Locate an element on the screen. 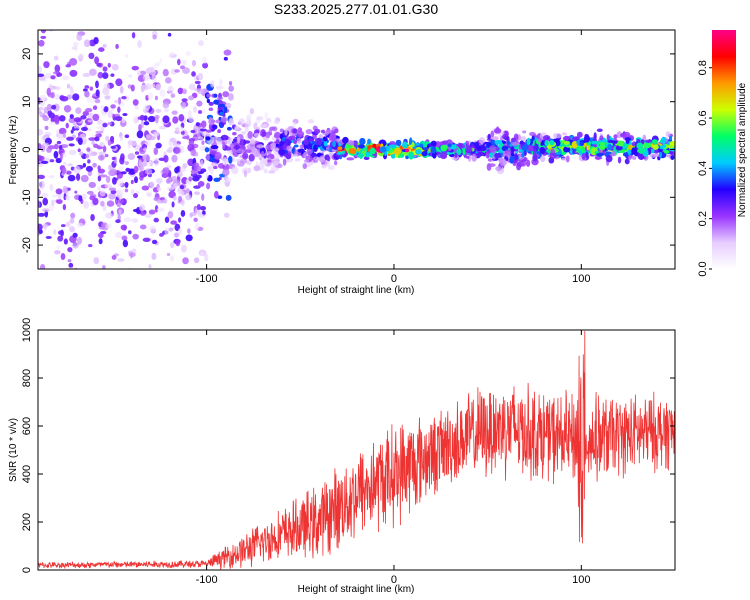 This screenshot has width=750, height=600. x-tick-label: 100 is located at coordinates (581, 279).